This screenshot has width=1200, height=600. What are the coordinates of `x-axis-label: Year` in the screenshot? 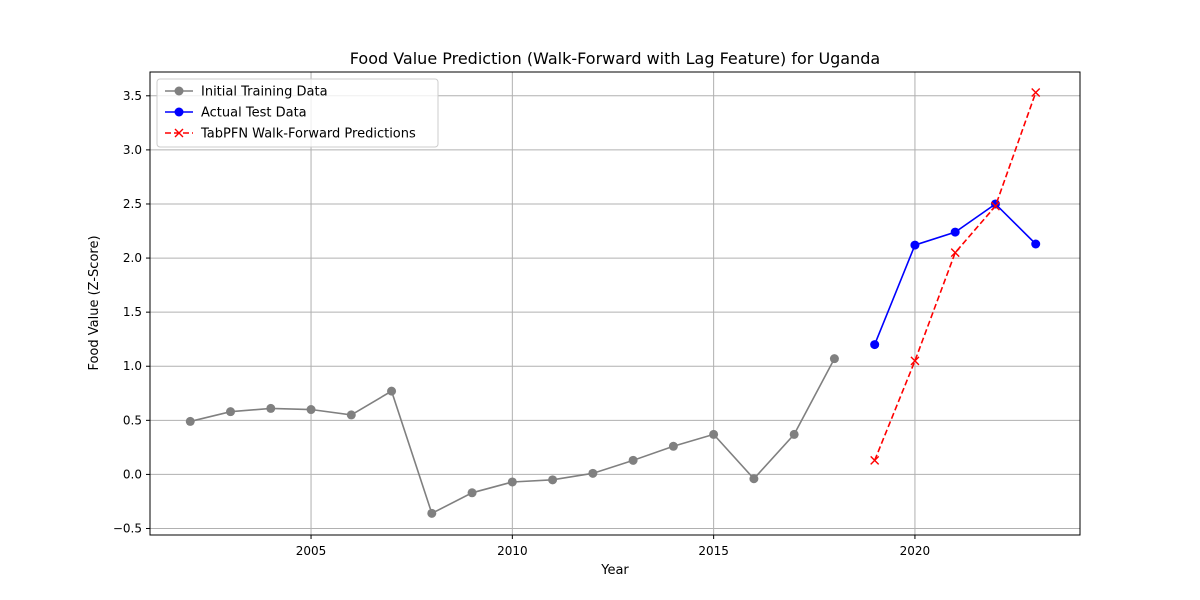 It's located at (614, 570).